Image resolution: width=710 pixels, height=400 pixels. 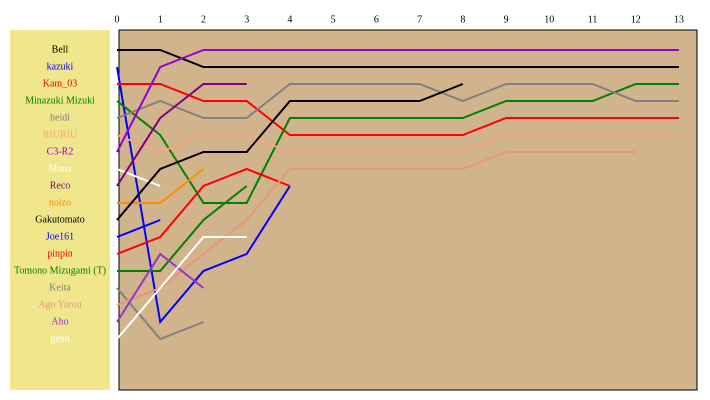 What do you see at coordinates (333, 19) in the screenshot?
I see `x-tick-label: 5` at bounding box center [333, 19].